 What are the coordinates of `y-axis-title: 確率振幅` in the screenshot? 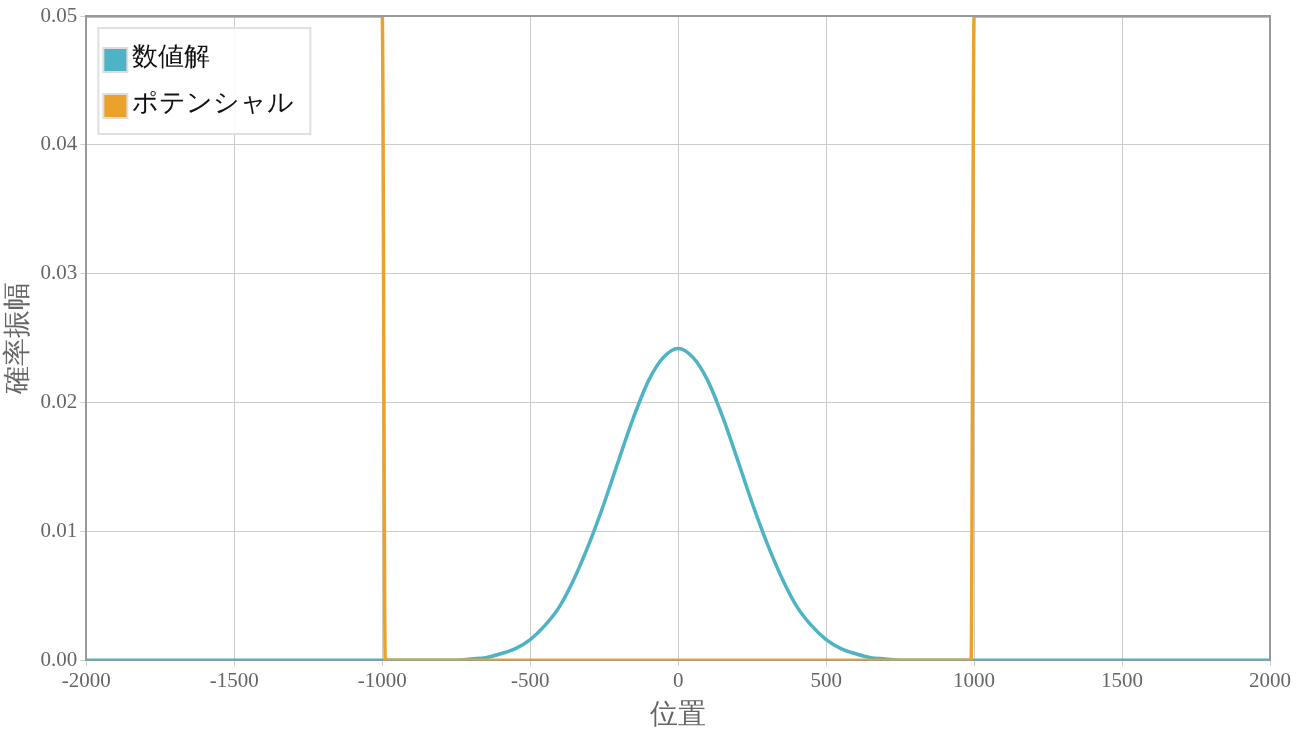 It's located at (17, 339).